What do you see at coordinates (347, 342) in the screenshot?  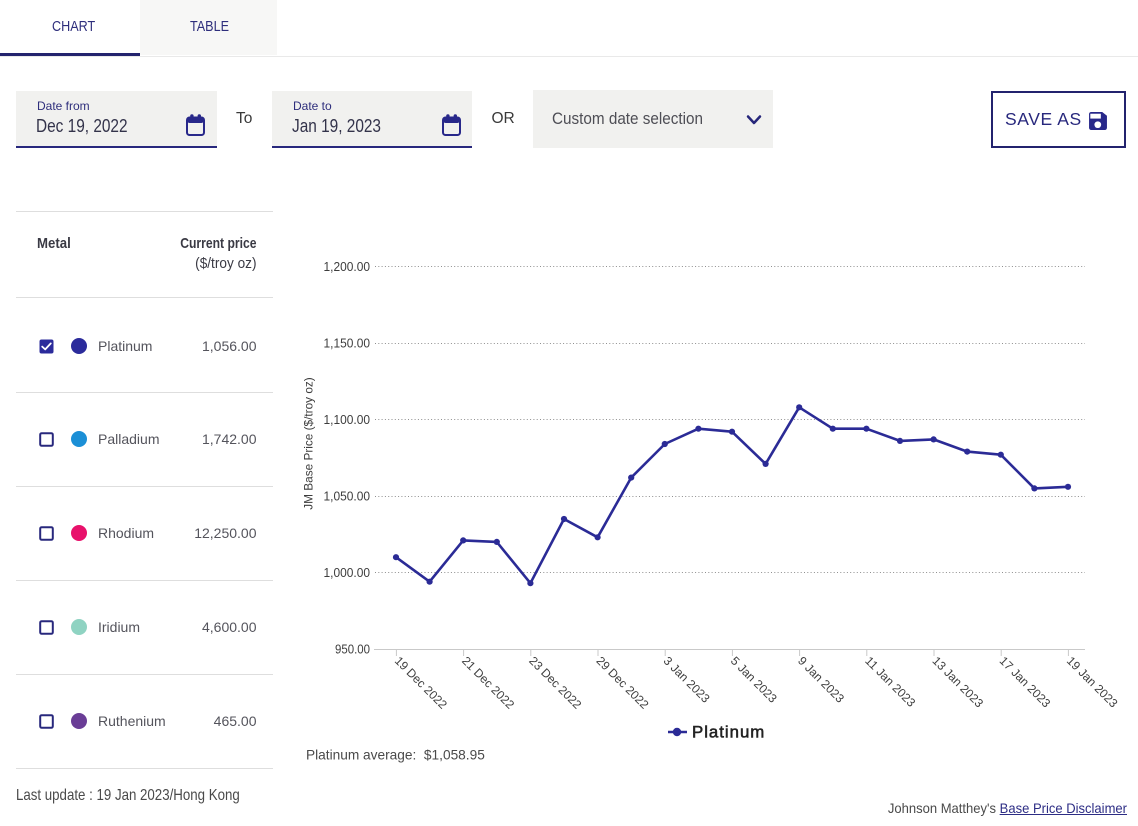 I see `svg-text: 1,150.00` at bounding box center [347, 342].